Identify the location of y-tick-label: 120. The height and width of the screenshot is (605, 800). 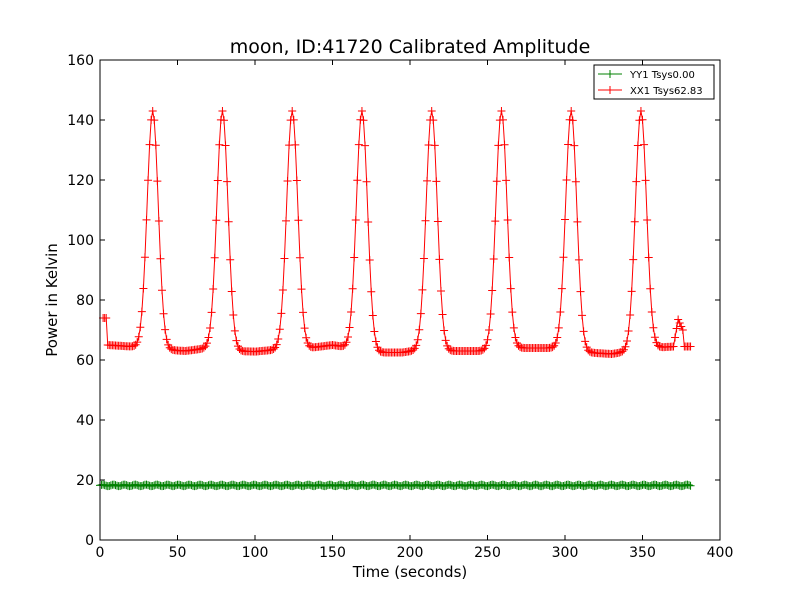
(80, 181).